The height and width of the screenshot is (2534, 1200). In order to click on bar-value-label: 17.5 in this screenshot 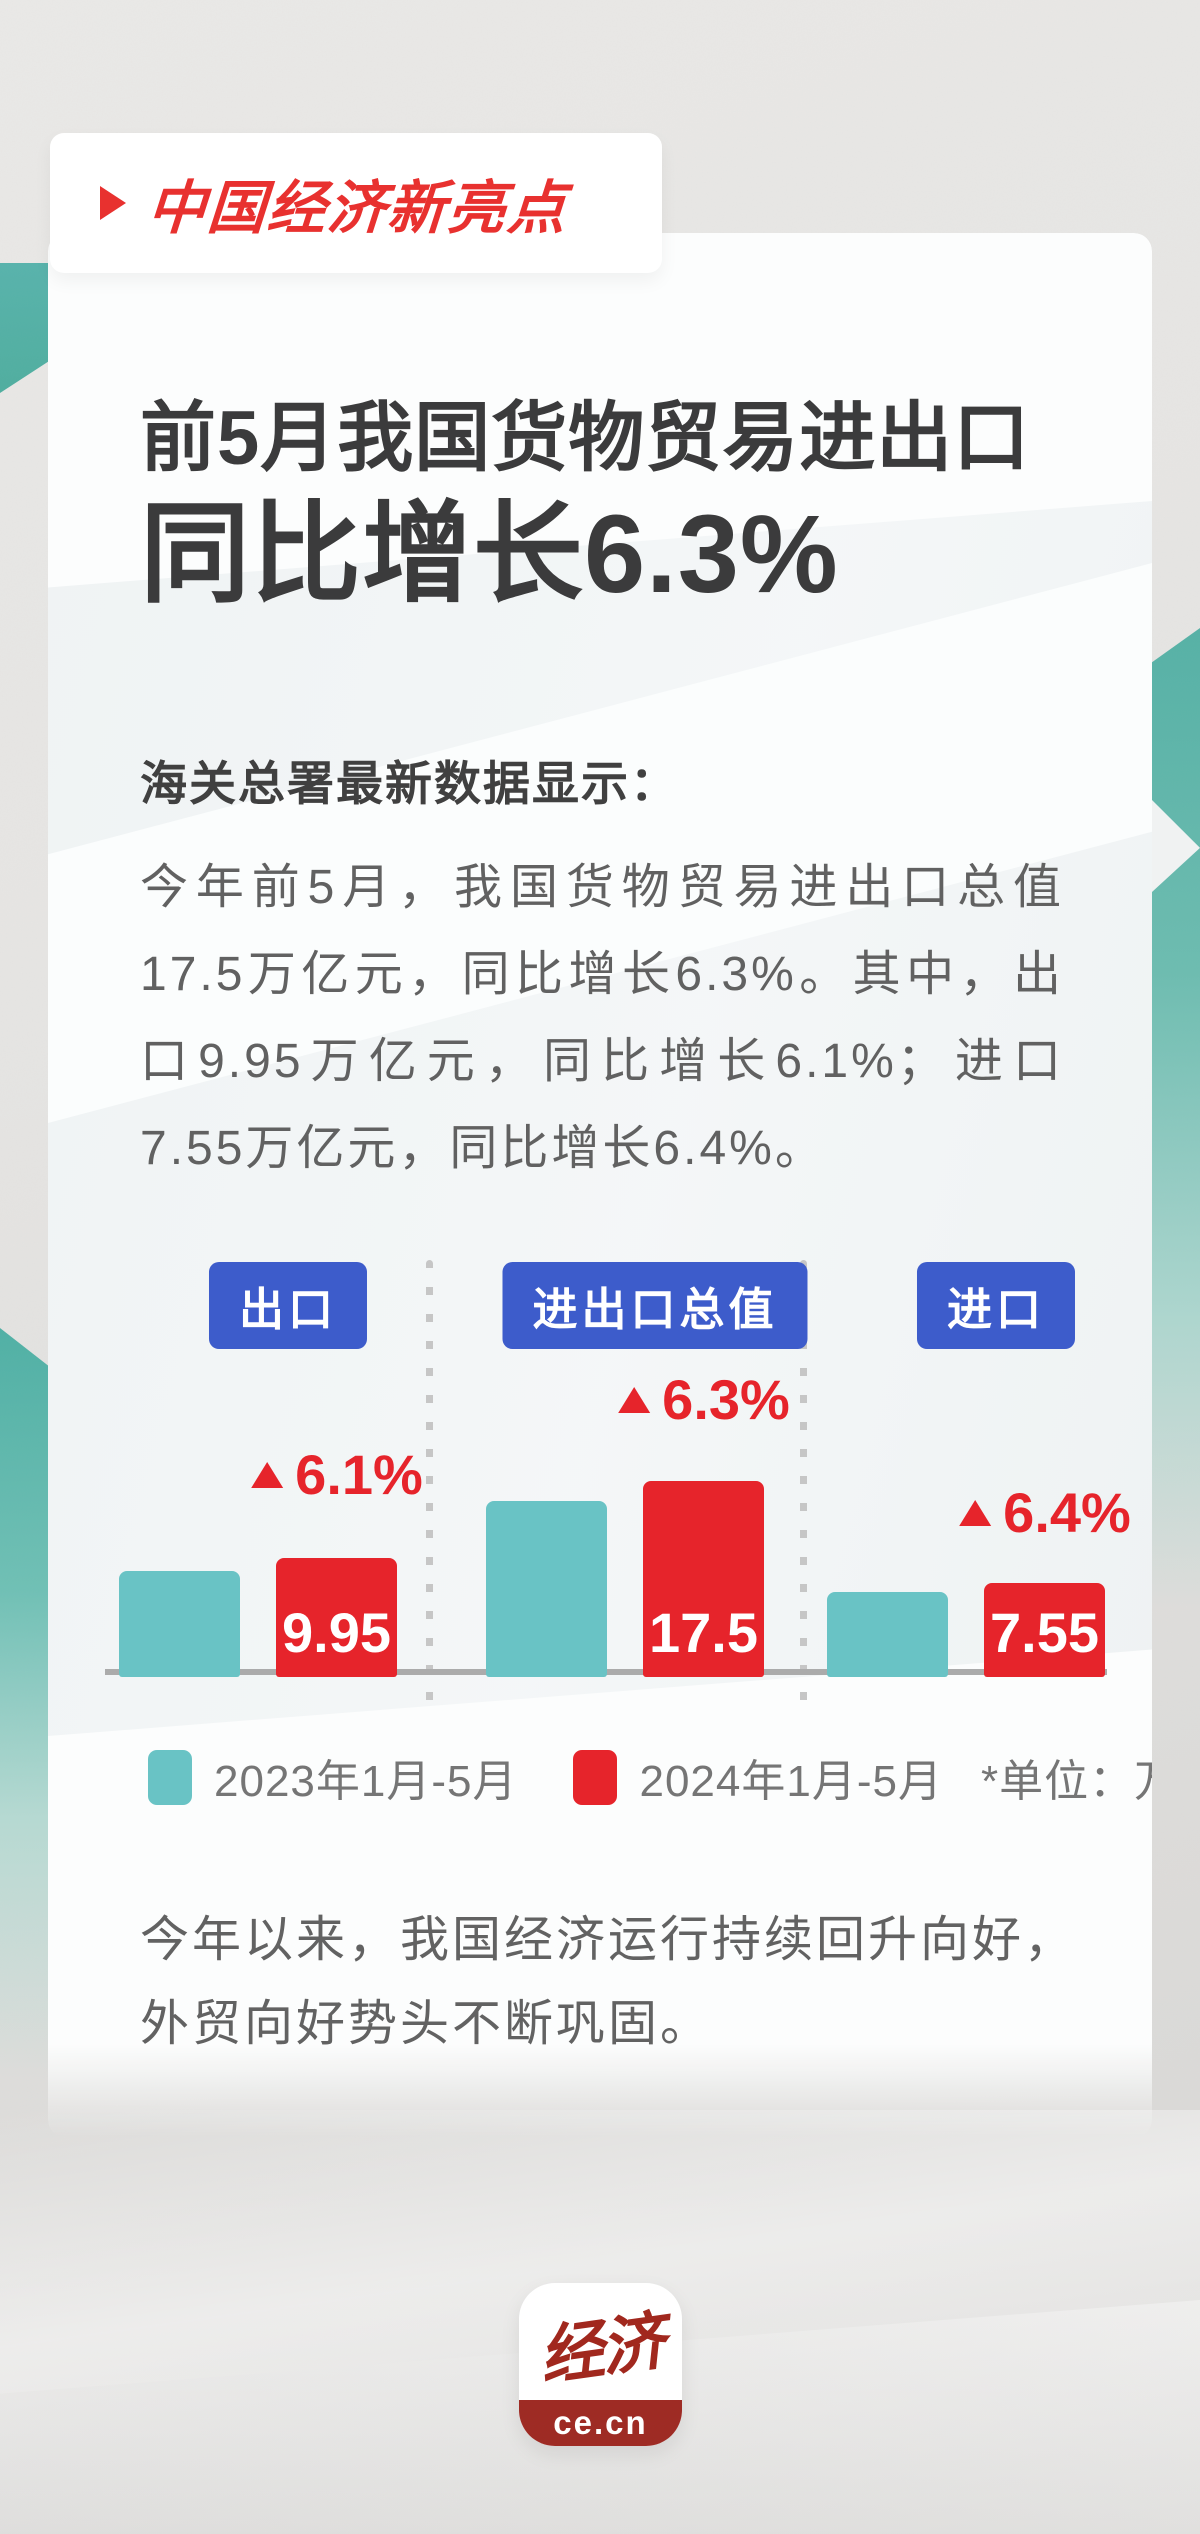, I will do `click(703, 1632)`.